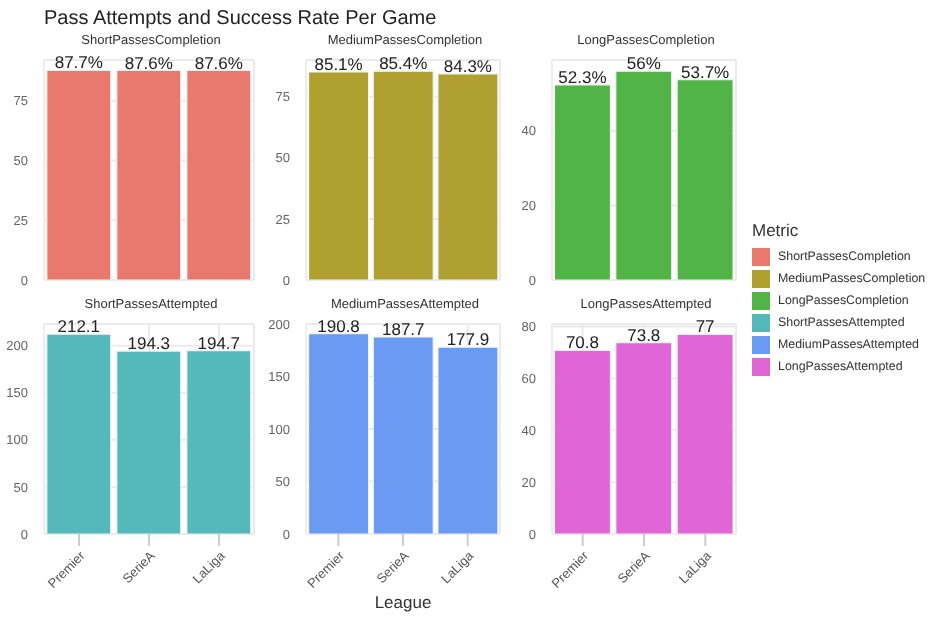  Describe the element at coordinates (219, 342) in the screenshot. I see `data-label: 194.7` at that location.